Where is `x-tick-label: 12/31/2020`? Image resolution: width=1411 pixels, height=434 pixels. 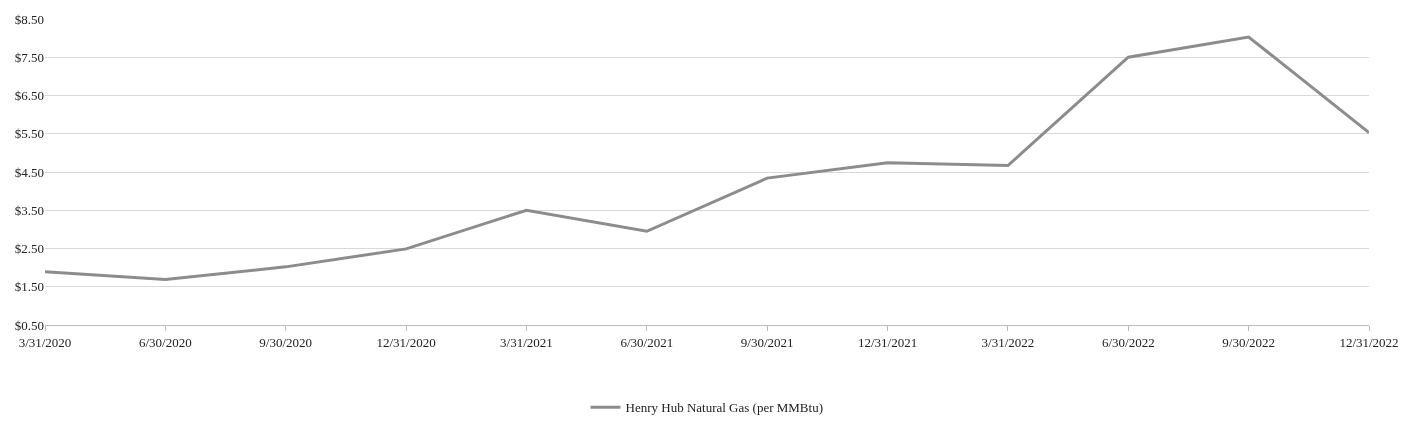 x-tick-label: 12/31/2020 is located at coordinates (406, 342).